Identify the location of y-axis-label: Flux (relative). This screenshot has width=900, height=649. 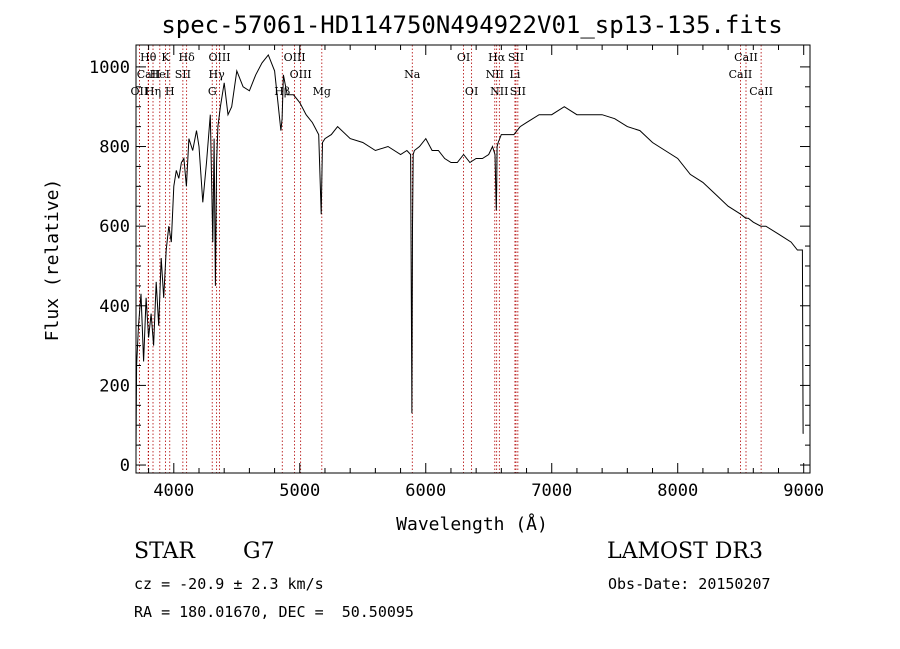
(52, 260).